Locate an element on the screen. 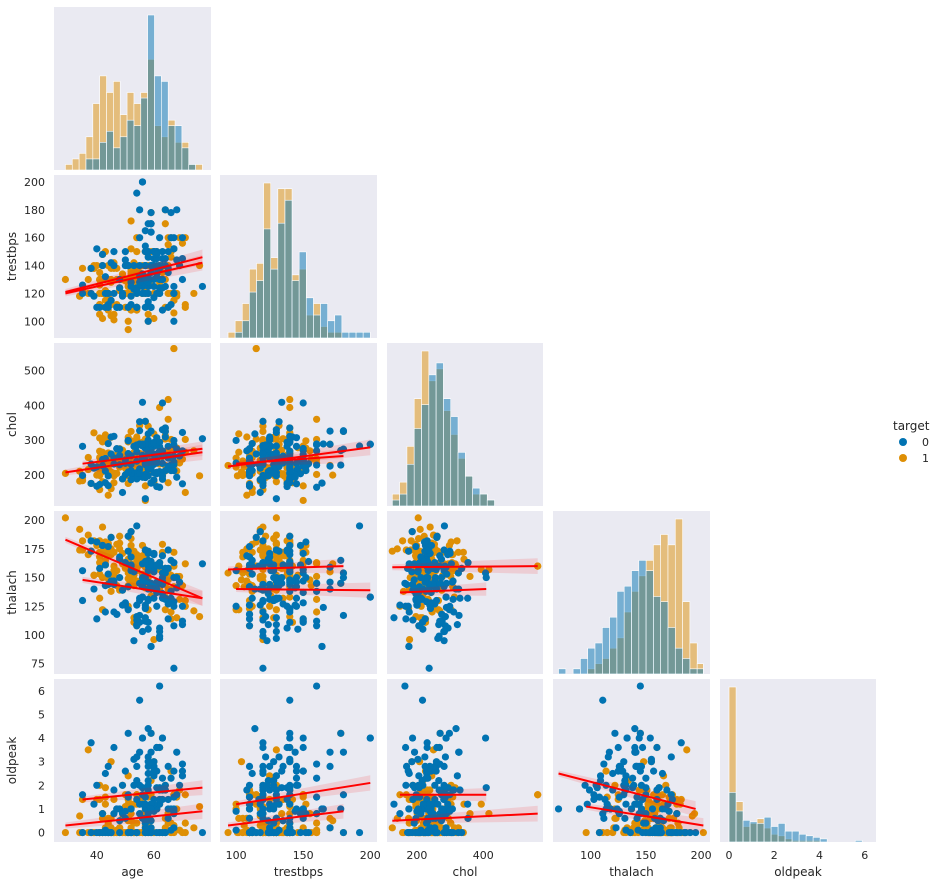  y-tick-label-oldpeak: 3 is located at coordinates (41, 762).